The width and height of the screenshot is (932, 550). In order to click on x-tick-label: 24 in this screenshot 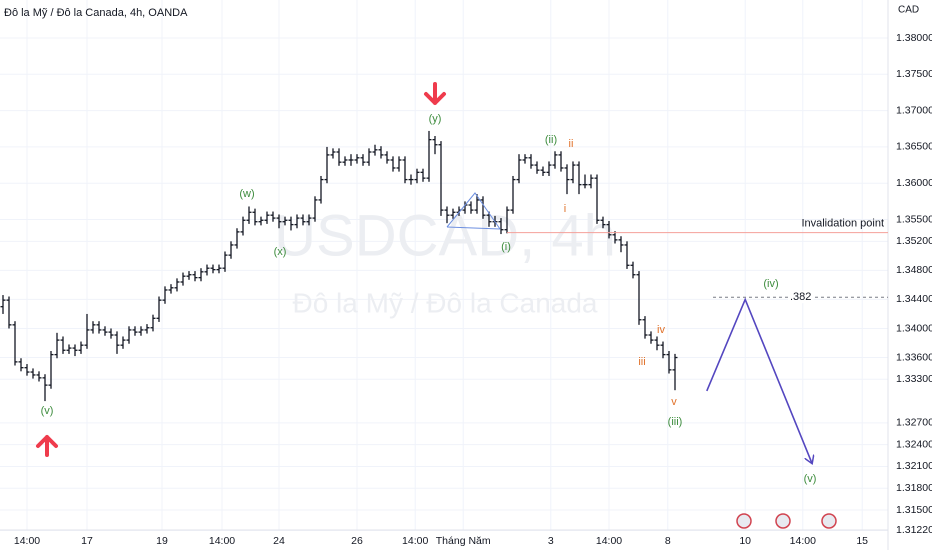, I will do `click(279, 541)`.